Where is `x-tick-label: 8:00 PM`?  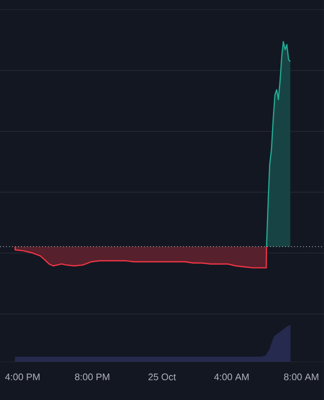 x-tick-label: 8:00 PM is located at coordinates (92, 377).